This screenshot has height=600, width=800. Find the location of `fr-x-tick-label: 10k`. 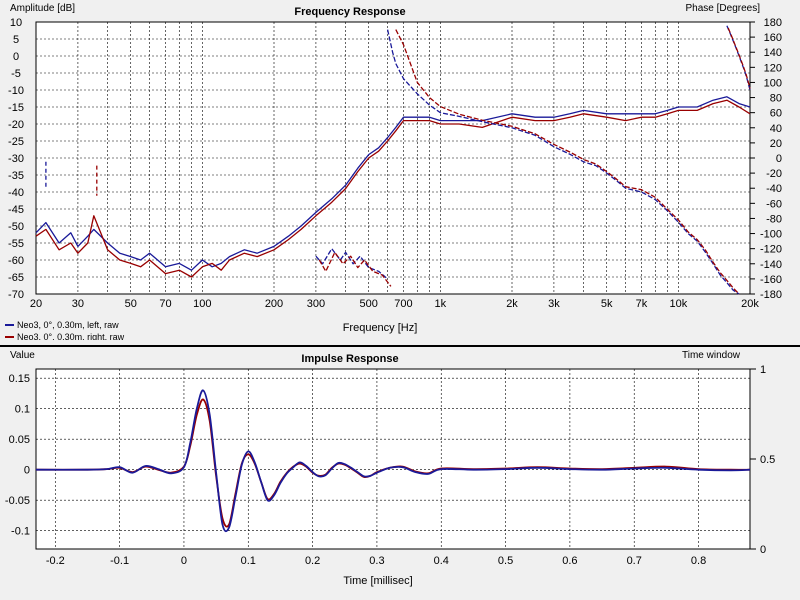

fr-x-tick-label: 10k is located at coordinates (678, 304).